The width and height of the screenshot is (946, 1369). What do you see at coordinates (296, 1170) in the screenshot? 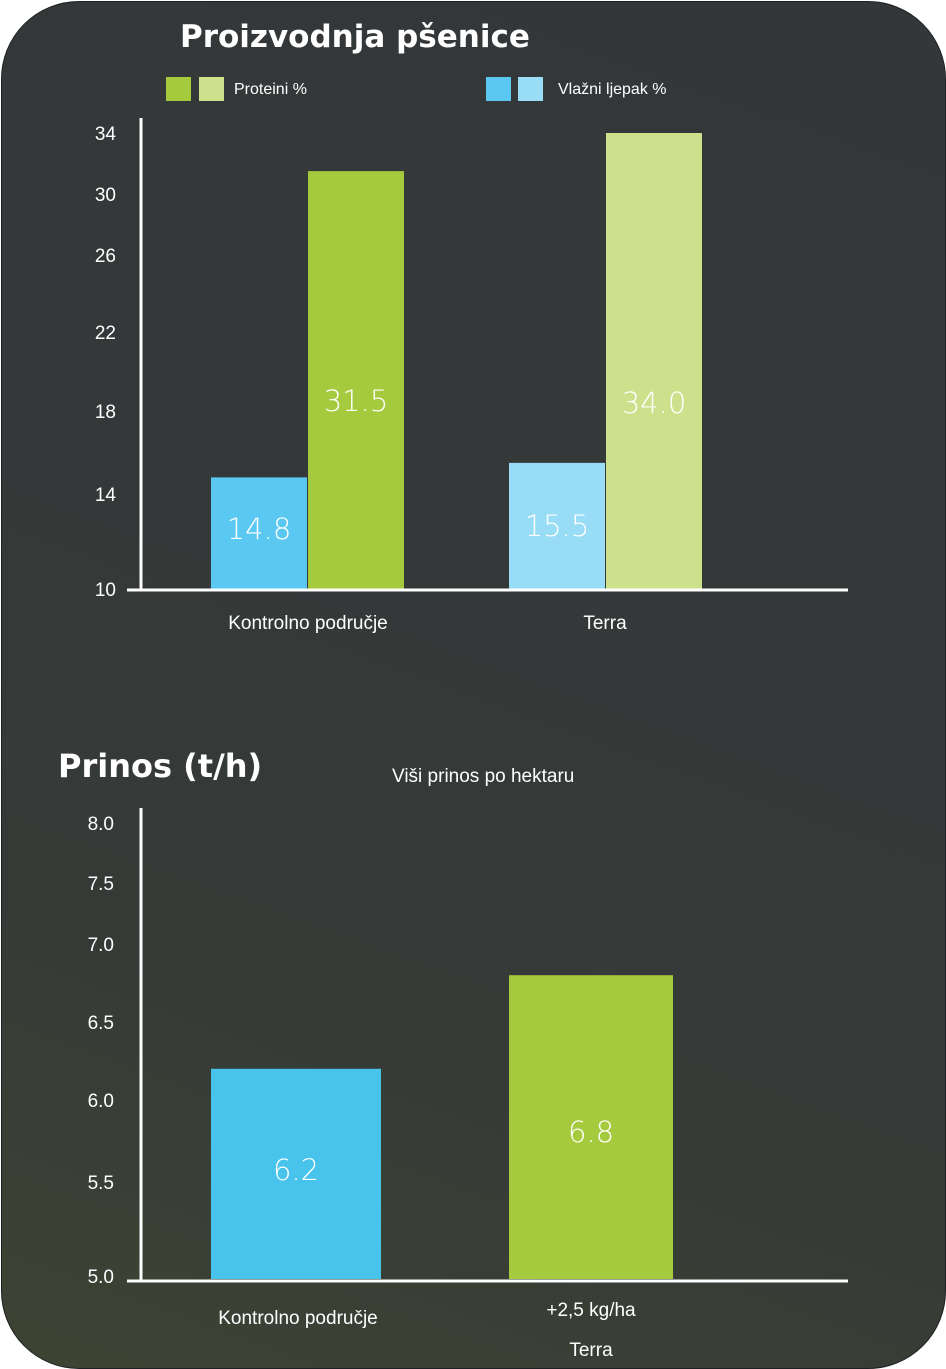
I see `yield-bar-value-label: 6.2` at bounding box center [296, 1170].